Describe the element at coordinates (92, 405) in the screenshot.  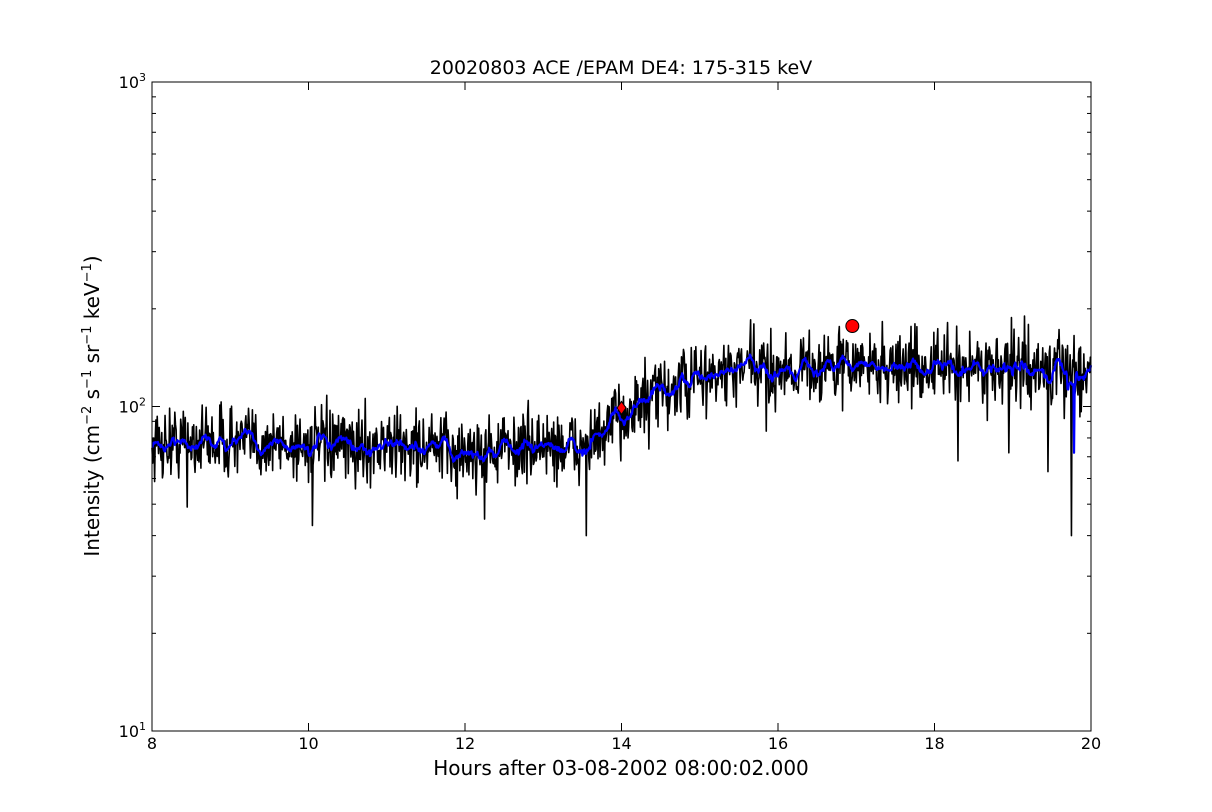
I see `y-axis-label: Intensity (cm−2 s−1 sr−1 keV−1)` at that location.